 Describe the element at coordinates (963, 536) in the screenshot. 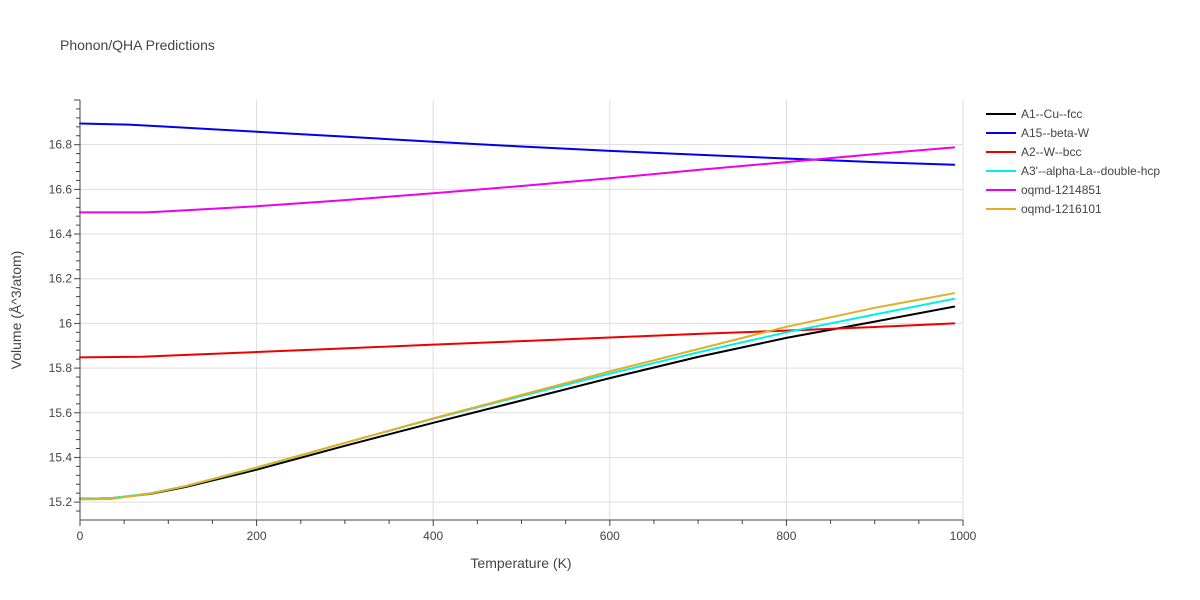

I see `x-tick-label: 1000` at that location.